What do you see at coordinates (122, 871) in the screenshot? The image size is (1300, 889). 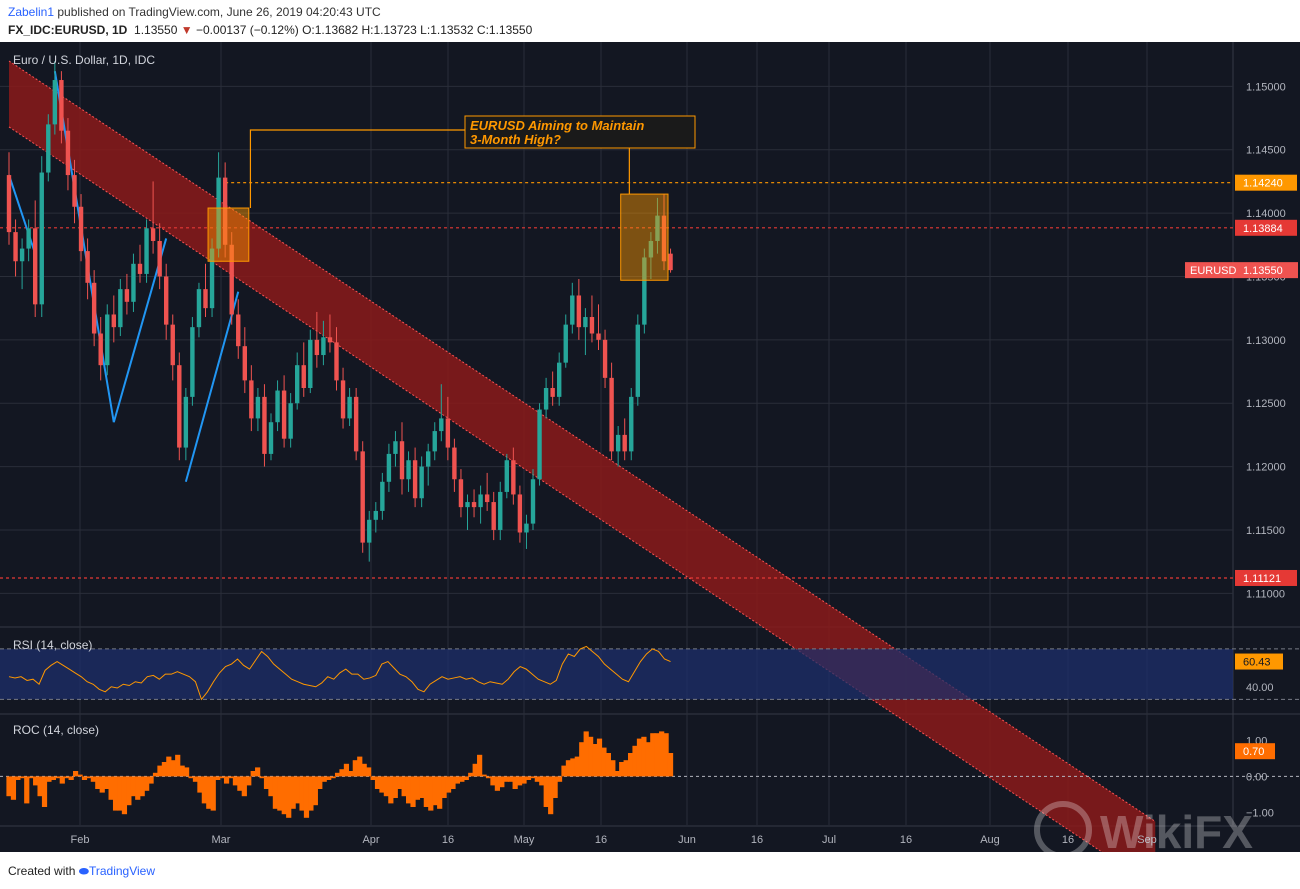 I see `tradingview-brand: TradingView` at bounding box center [122, 871].